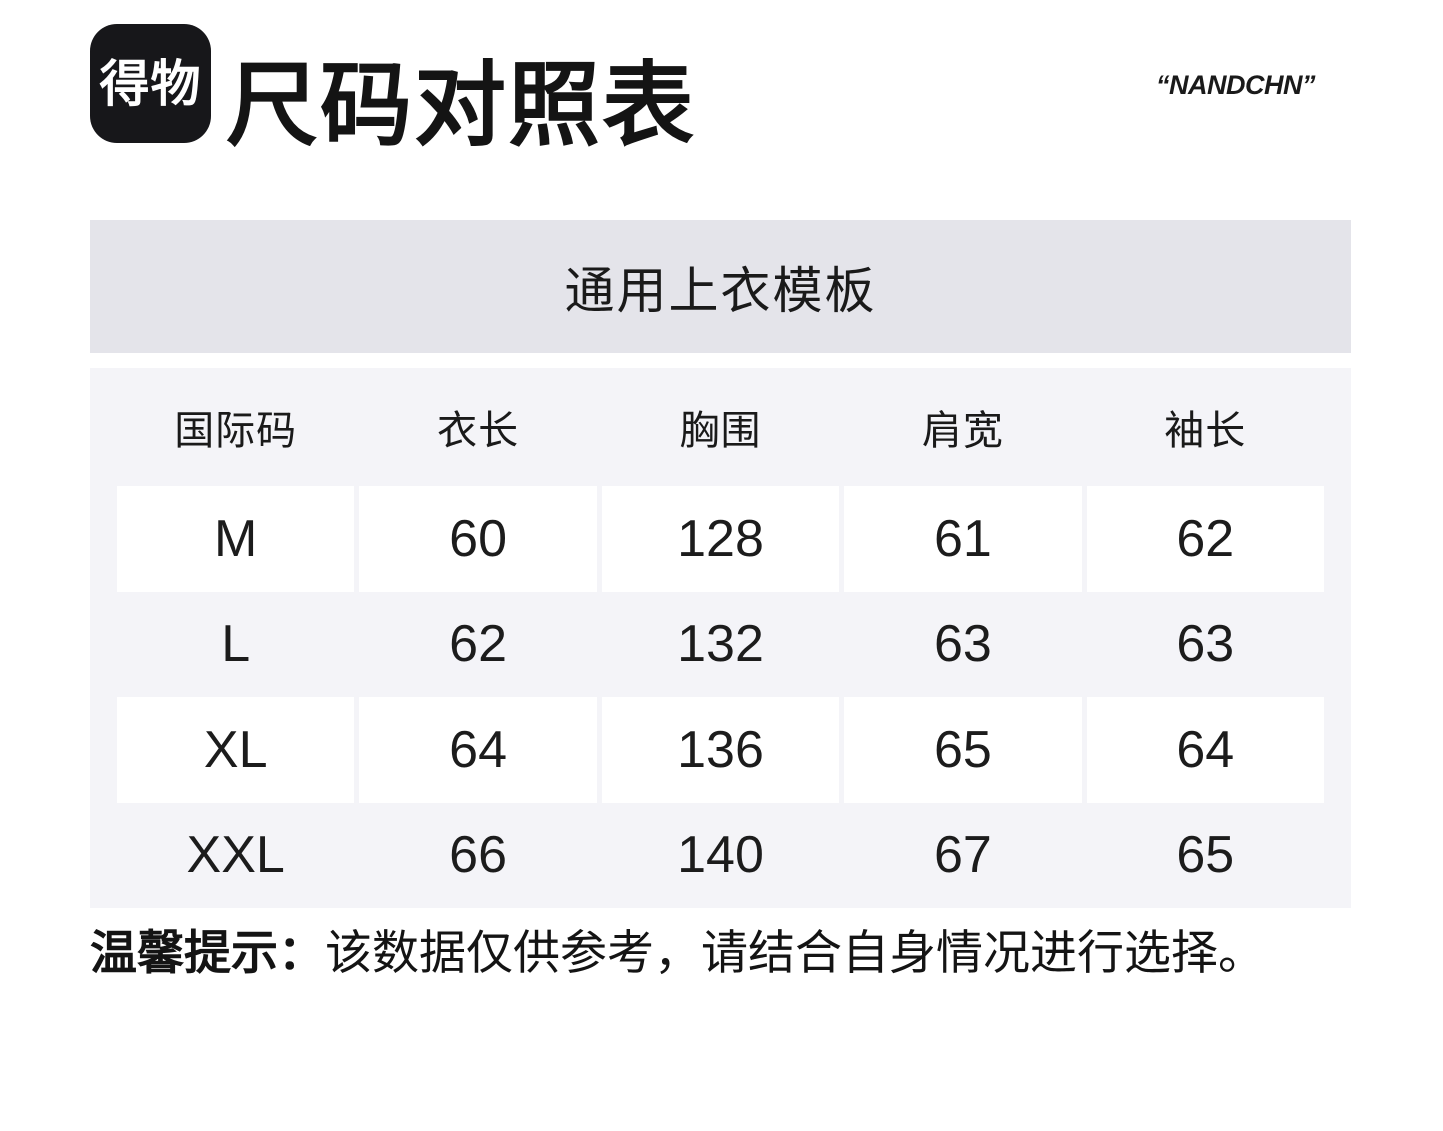  Describe the element at coordinates (720, 431) in the screenshot. I see `column-header-chest: 胸围` at that location.